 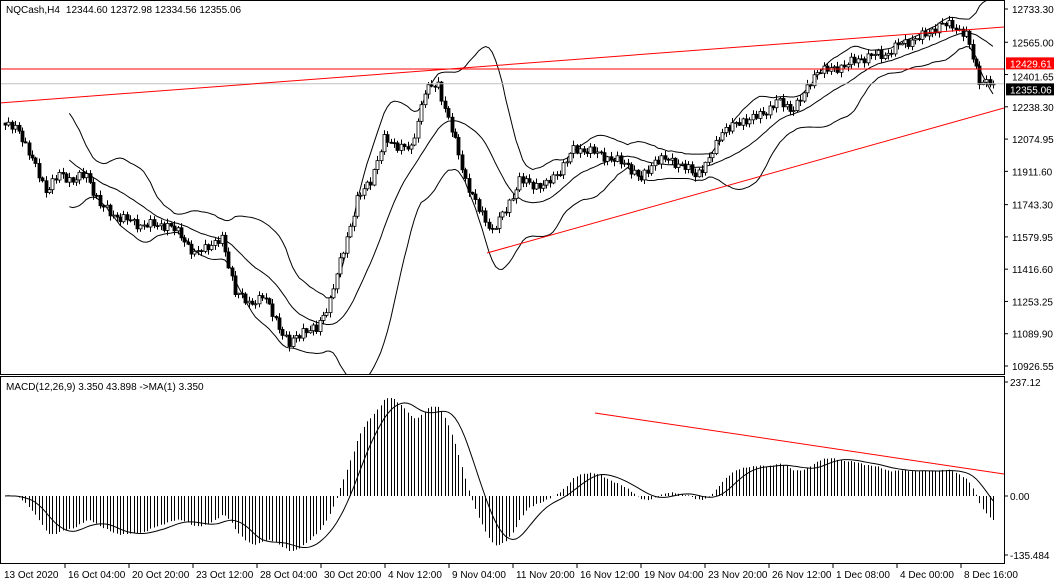 I want to click on symbol-timeframe: NQCash,H4, so click(x=33, y=10).